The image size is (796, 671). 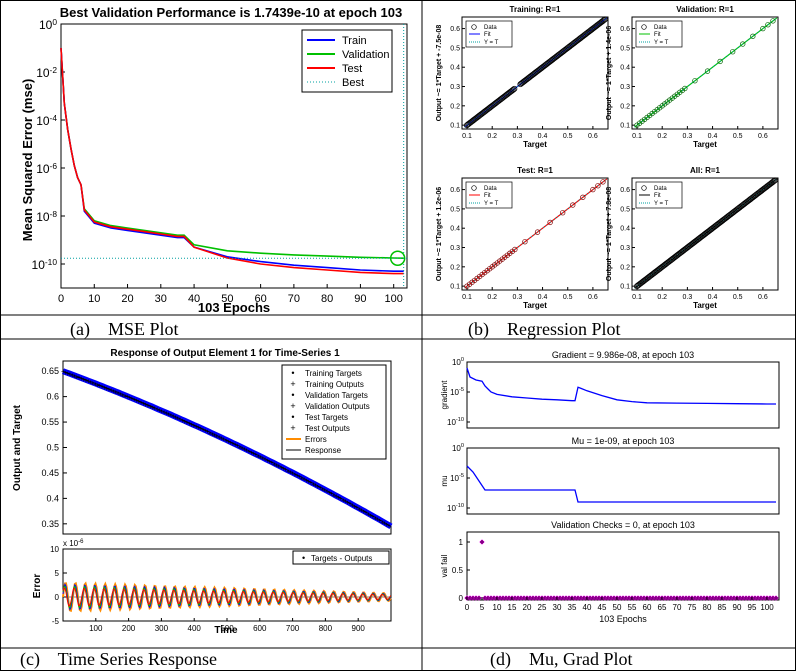 What do you see at coordinates (46, 168) in the screenshot?
I see `mse-ytick-label: 10⁻⁶` at bounding box center [46, 168].